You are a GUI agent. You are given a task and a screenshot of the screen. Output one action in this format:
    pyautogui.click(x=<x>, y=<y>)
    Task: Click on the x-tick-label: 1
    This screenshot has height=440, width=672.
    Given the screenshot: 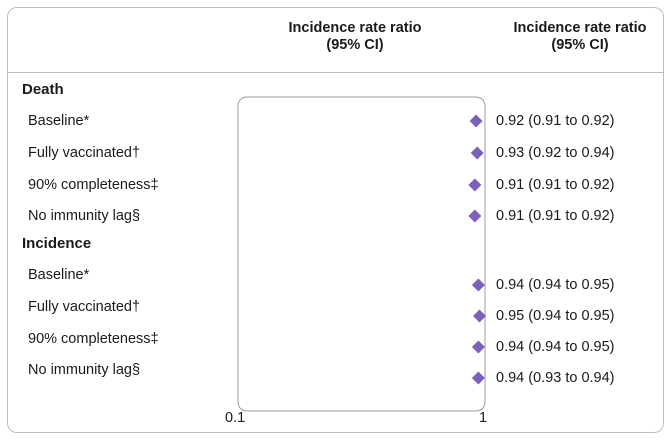 What is the action you would take?
    pyautogui.click(x=483, y=418)
    